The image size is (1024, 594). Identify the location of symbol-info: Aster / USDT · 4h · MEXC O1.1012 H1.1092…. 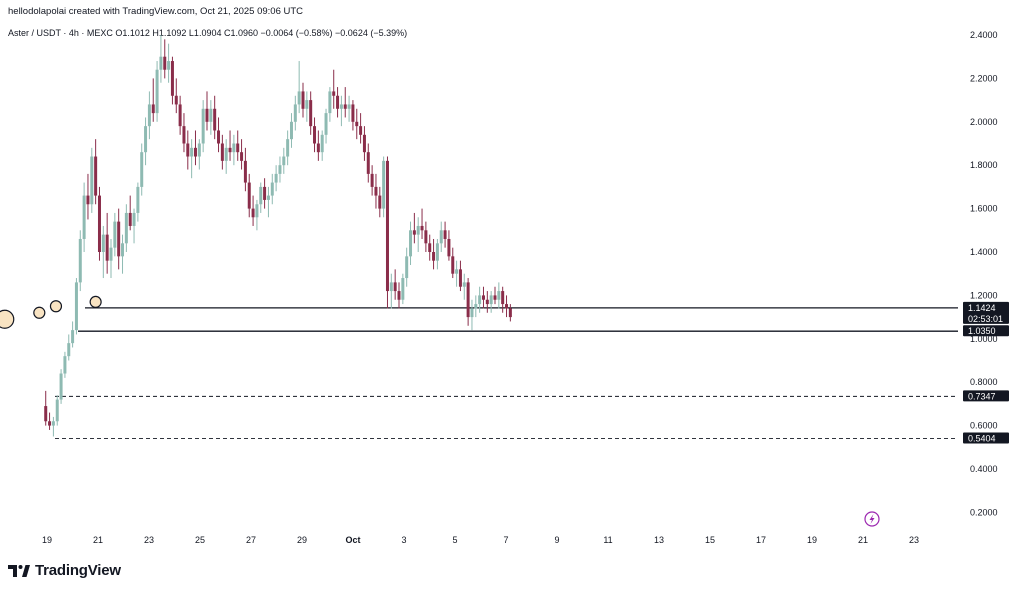
(207, 33).